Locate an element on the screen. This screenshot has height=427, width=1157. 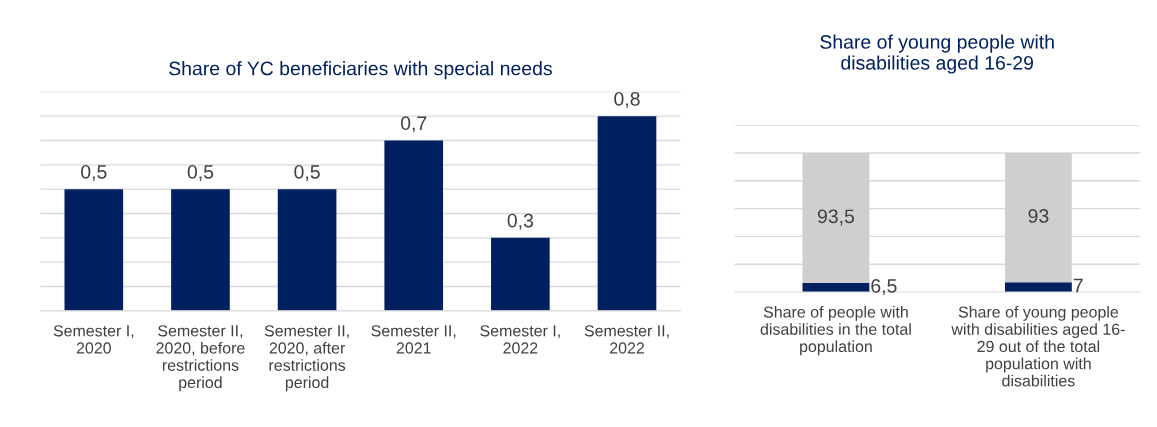
x-tick-label: Share of young people with disabilities aged 16- 29 out of the total population with disabilities is located at coordinates (1038, 346).